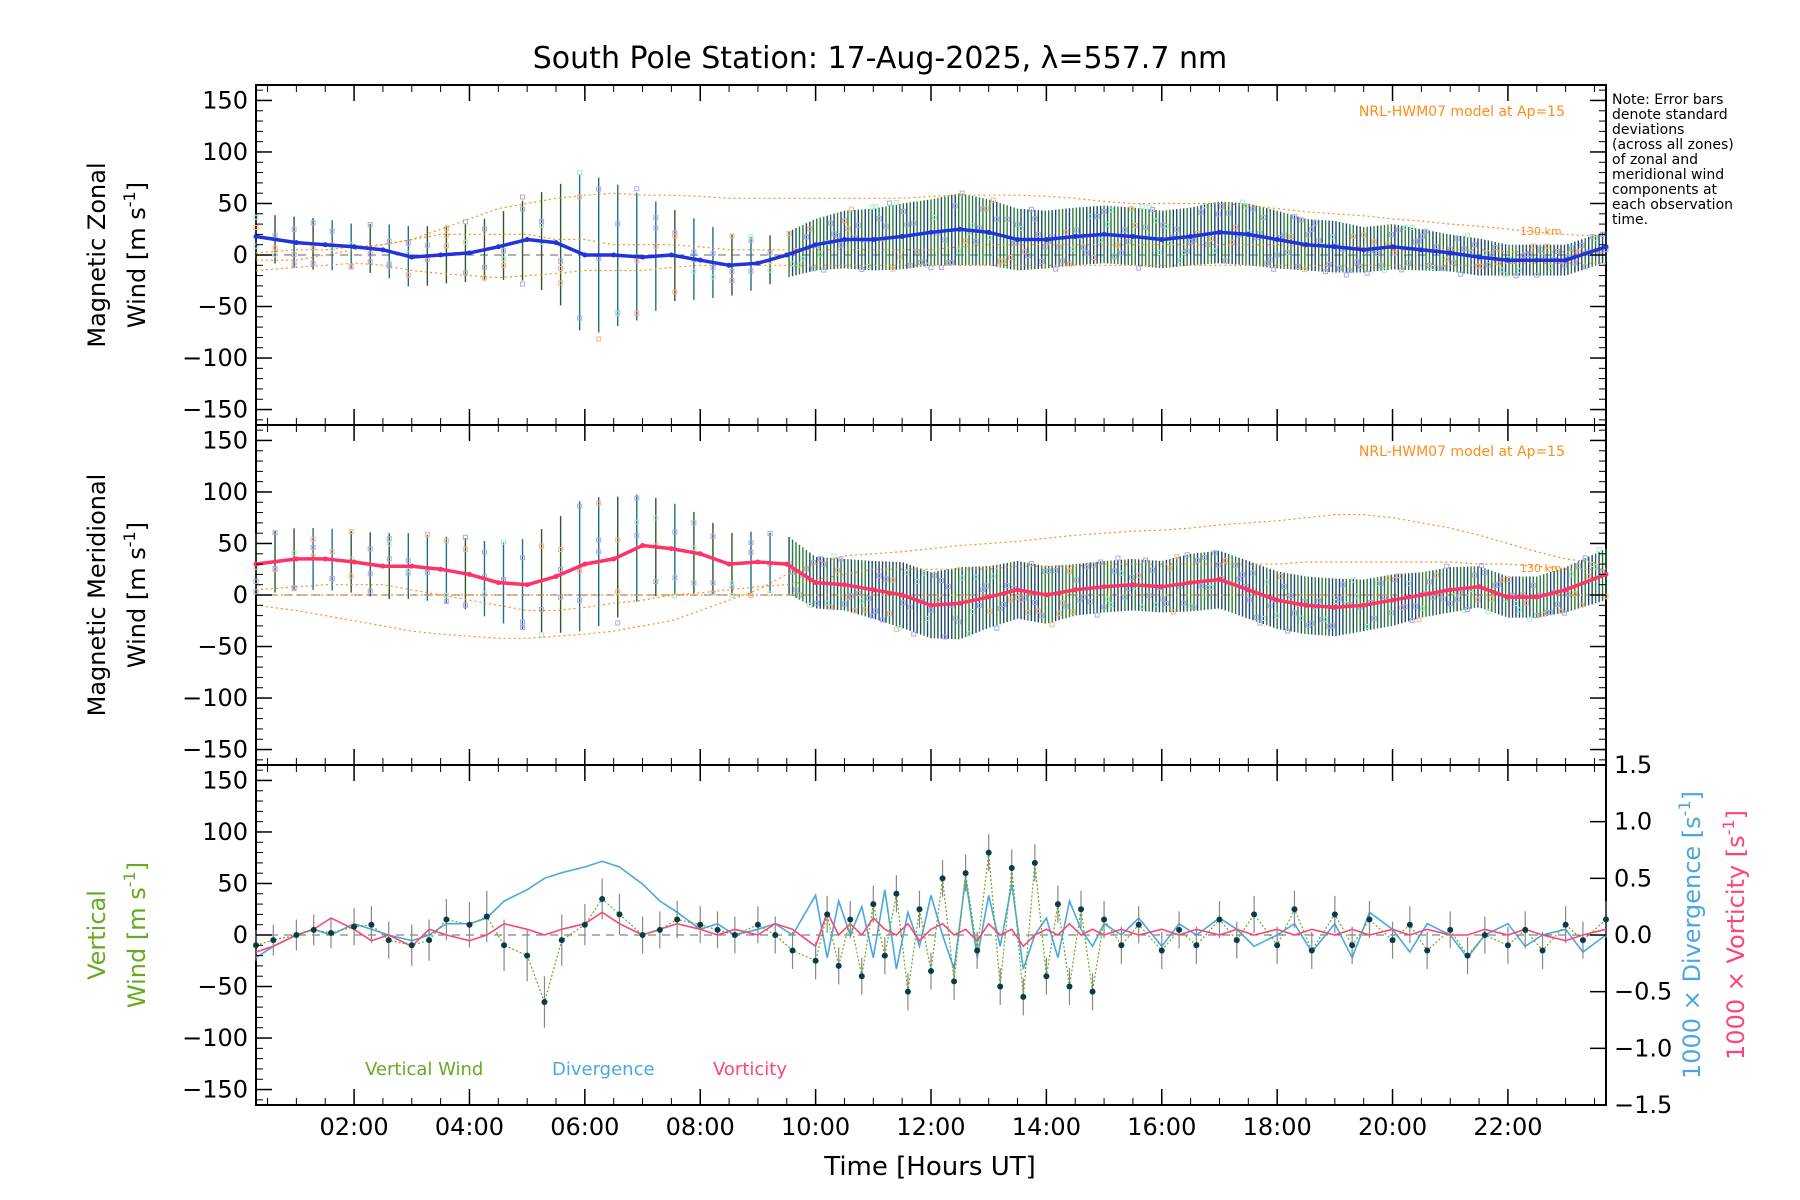 The width and height of the screenshot is (1800, 1200). I want to click on legend-vorticity: Vorticity, so click(750, 1069).